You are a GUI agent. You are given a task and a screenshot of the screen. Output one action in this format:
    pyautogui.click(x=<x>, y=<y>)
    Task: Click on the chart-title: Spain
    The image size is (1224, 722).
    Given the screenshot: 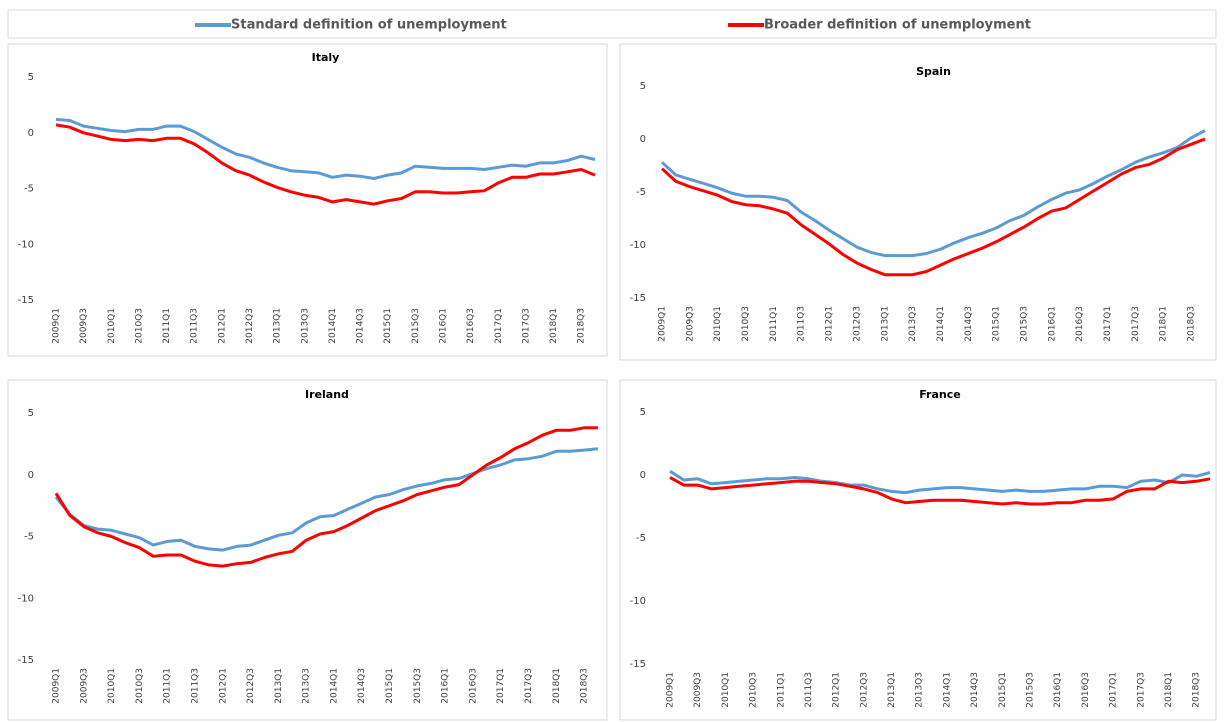 What is the action you would take?
    pyautogui.click(x=933, y=71)
    